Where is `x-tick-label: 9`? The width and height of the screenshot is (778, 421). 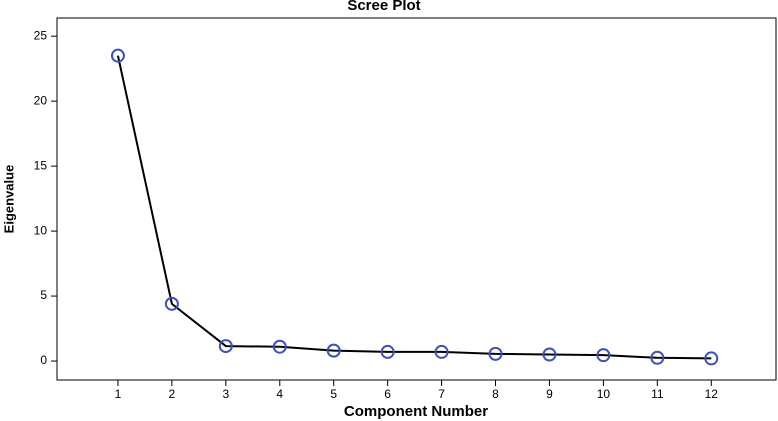 x-tick-label: 9 is located at coordinates (549, 394).